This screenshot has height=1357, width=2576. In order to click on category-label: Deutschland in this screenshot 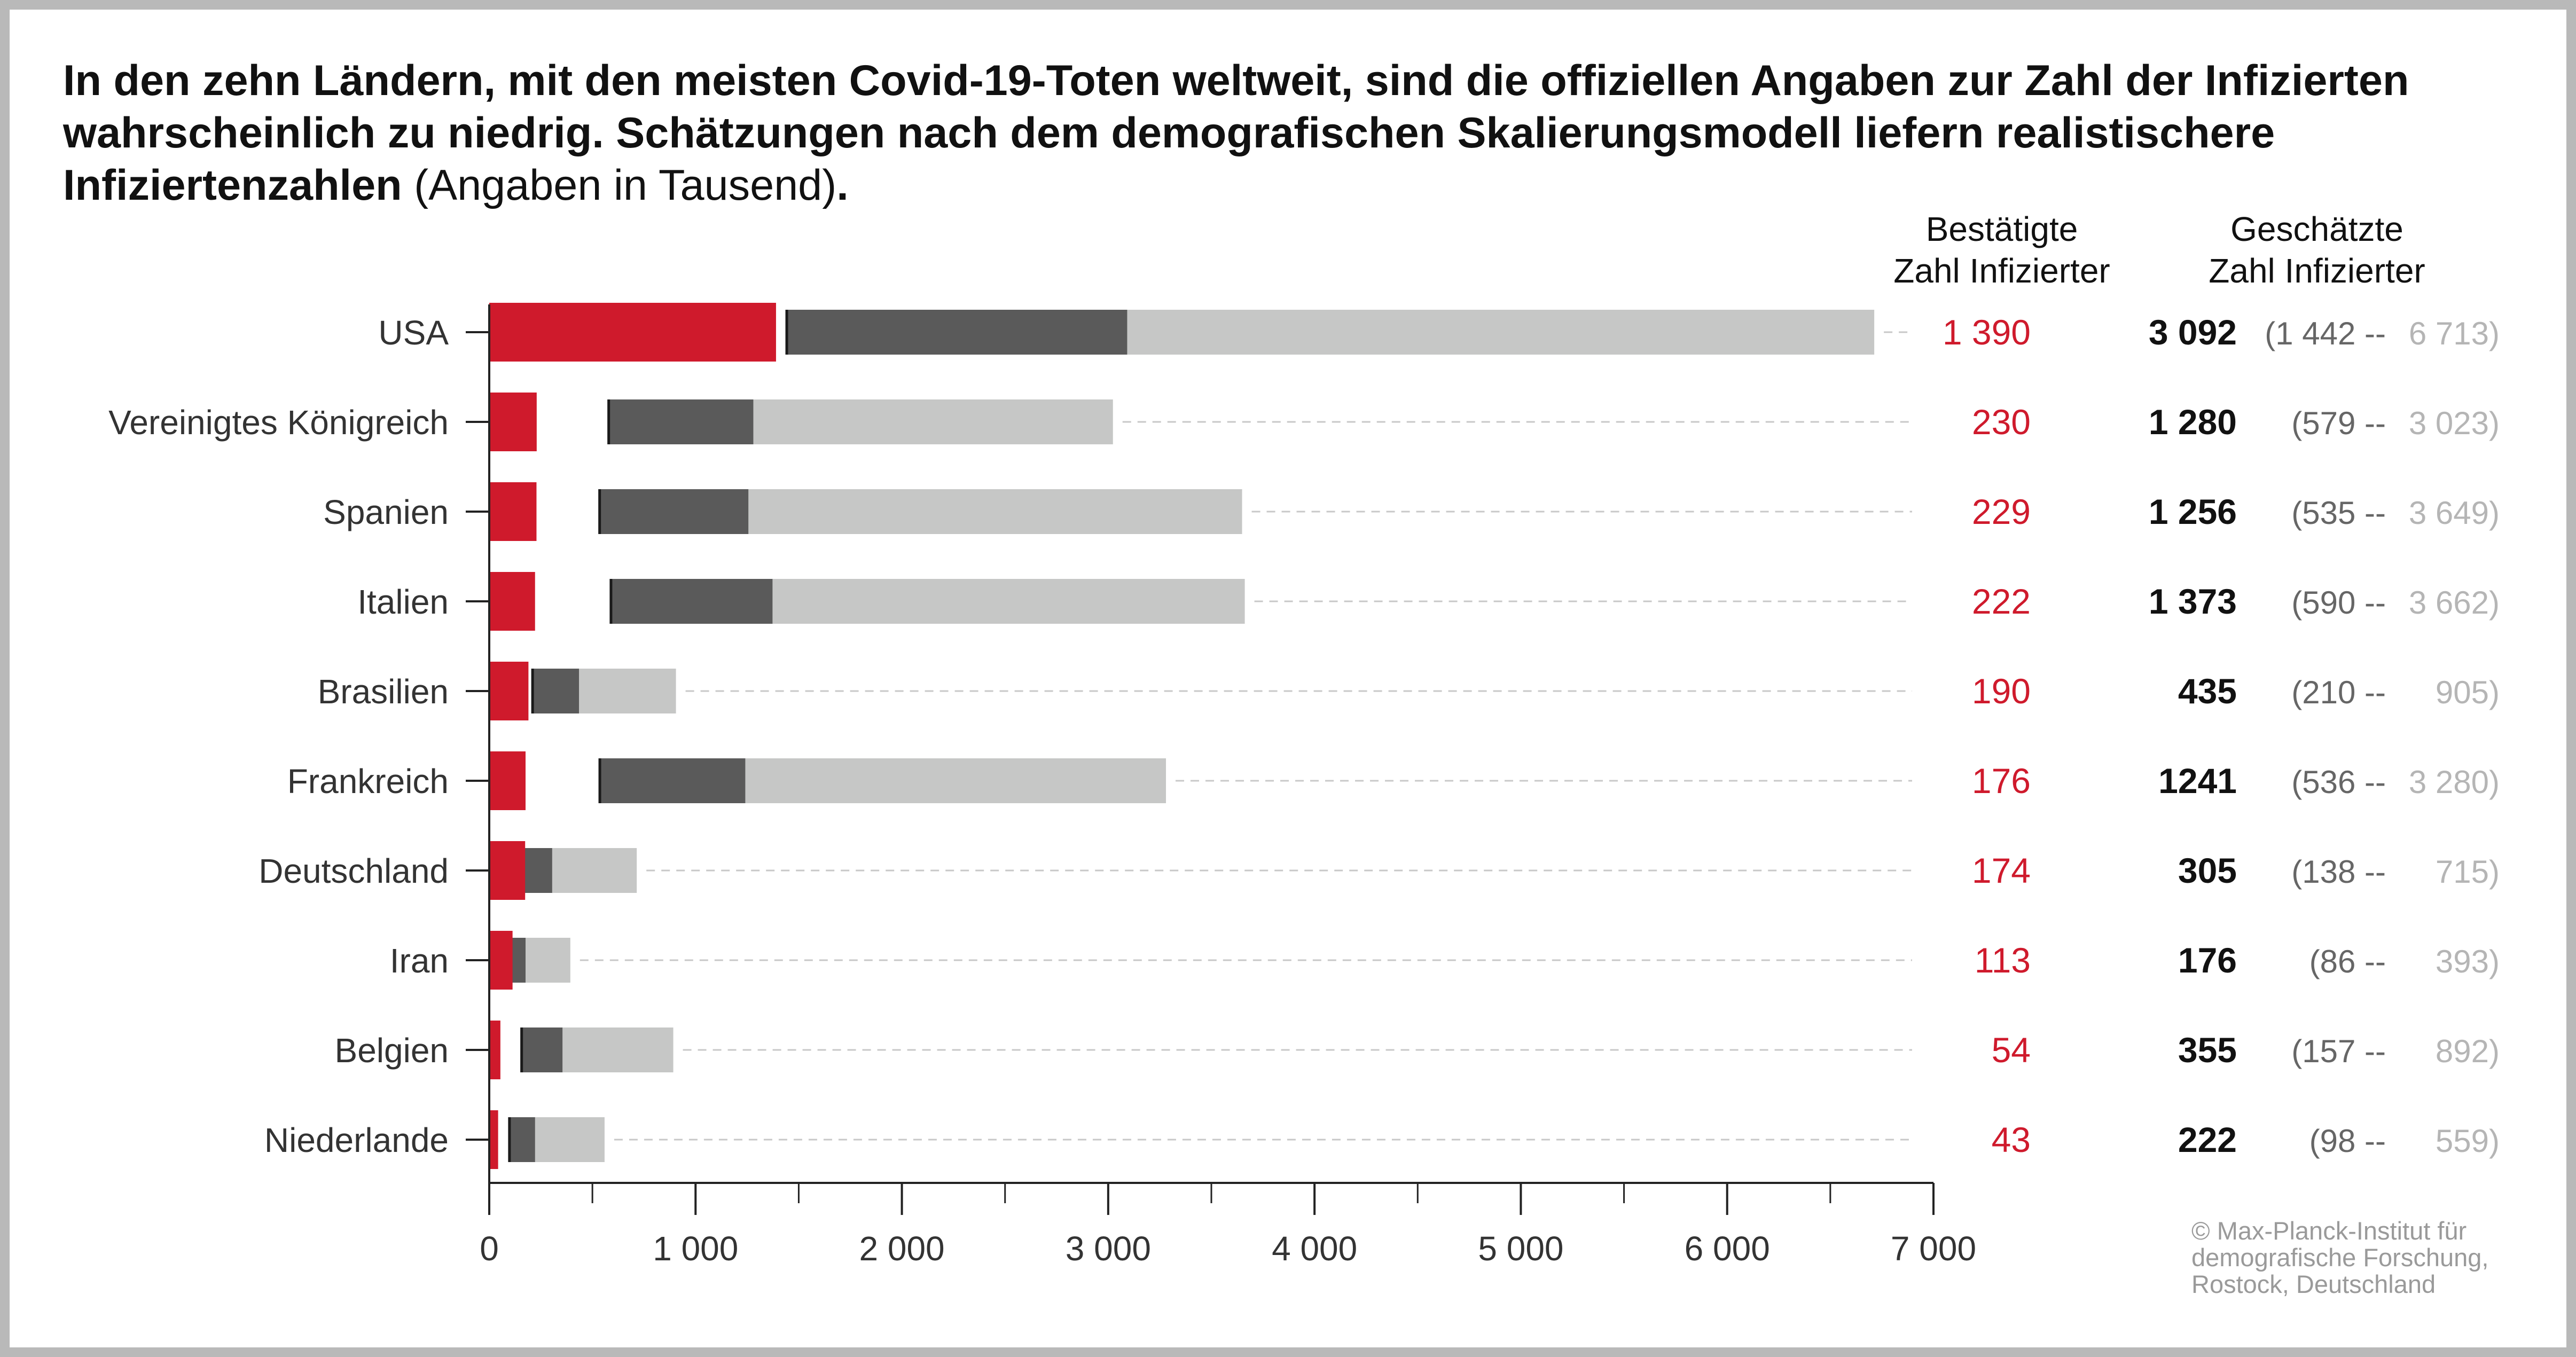, I will do `click(354, 871)`.